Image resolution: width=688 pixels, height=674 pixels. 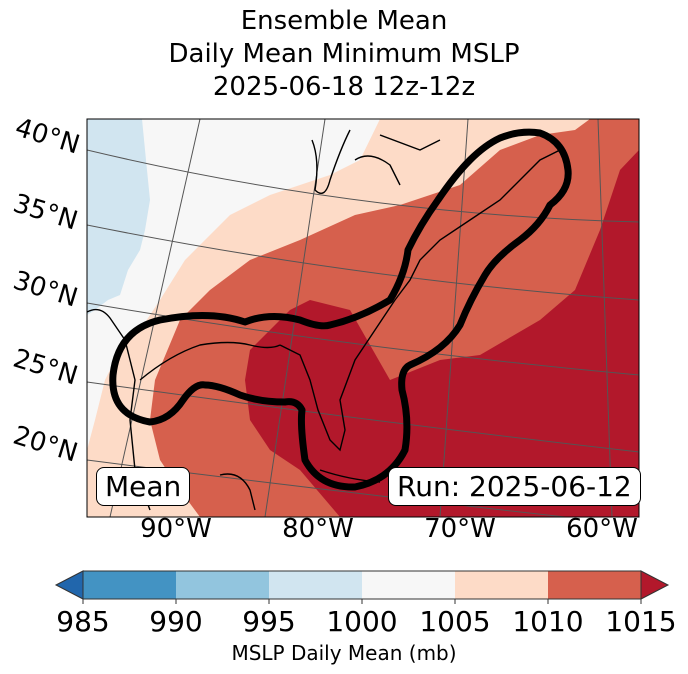 What do you see at coordinates (655, 585) in the screenshot?
I see `colorbar-extend-high` at bounding box center [655, 585].